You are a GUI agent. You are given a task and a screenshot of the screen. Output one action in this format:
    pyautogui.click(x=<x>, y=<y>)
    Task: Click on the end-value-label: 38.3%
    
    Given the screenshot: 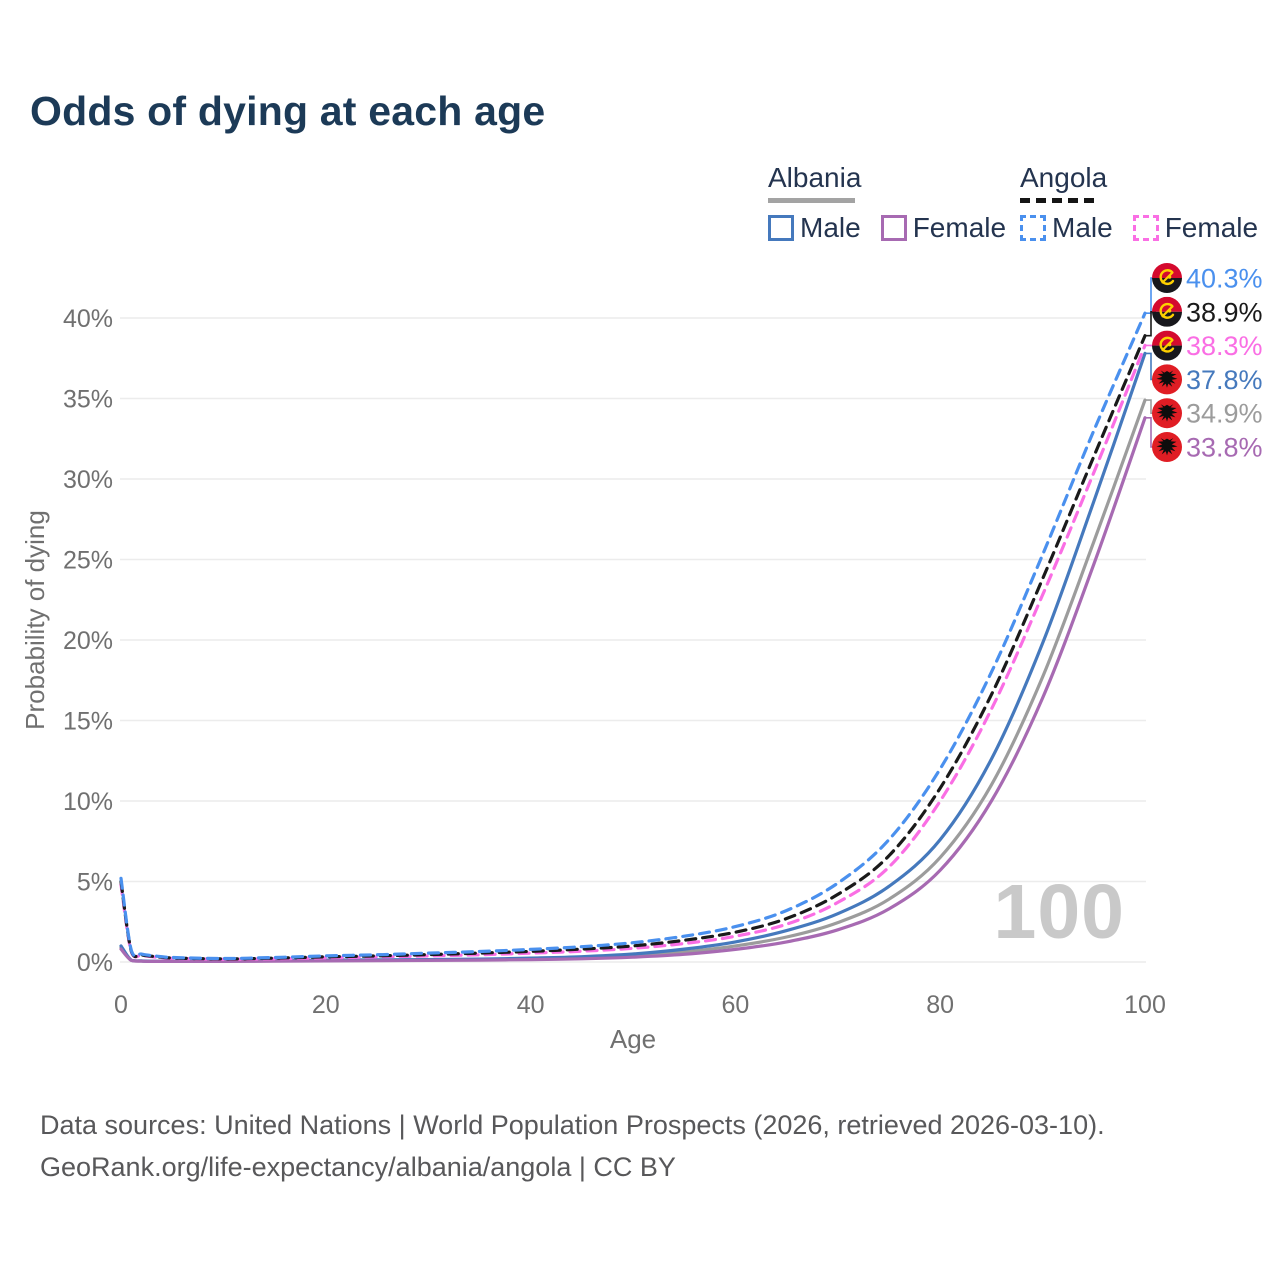 What is the action you would take?
    pyautogui.click(x=1224, y=346)
    